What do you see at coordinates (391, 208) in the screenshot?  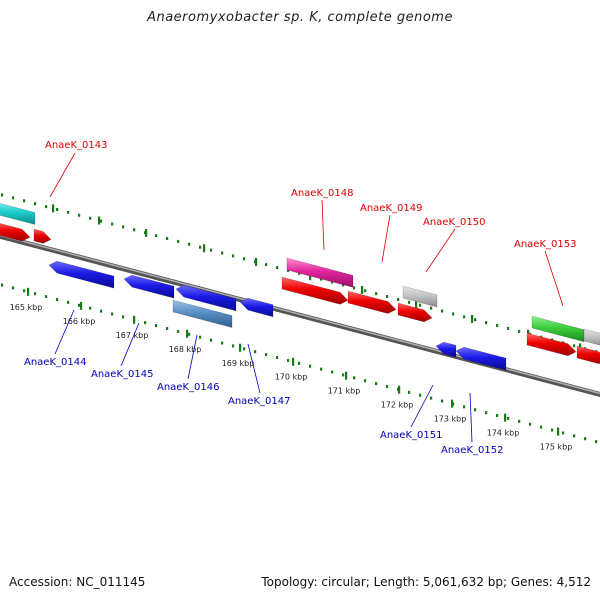 I see `gene-label-AnaeK_0149: AnaeK_0149` at bounding box center [391, 208].